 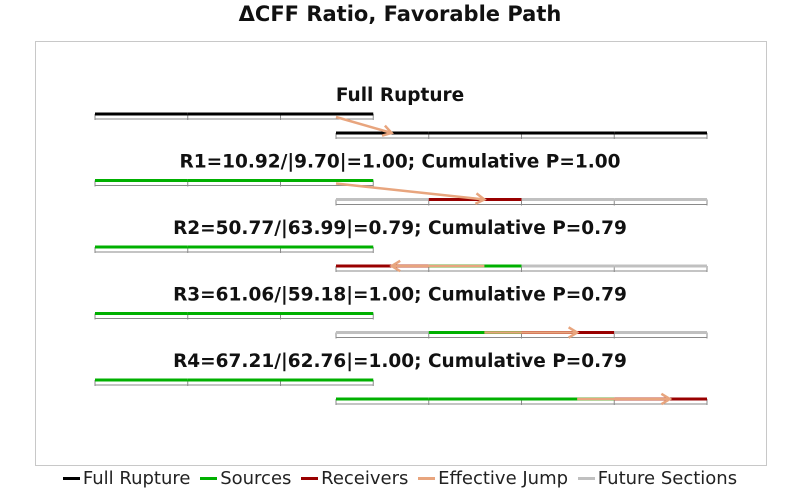 I want to click on panel-label: R3=61.06/|59.18|=1.00; Cumulative P=0.79, so click(x=400, y=295).